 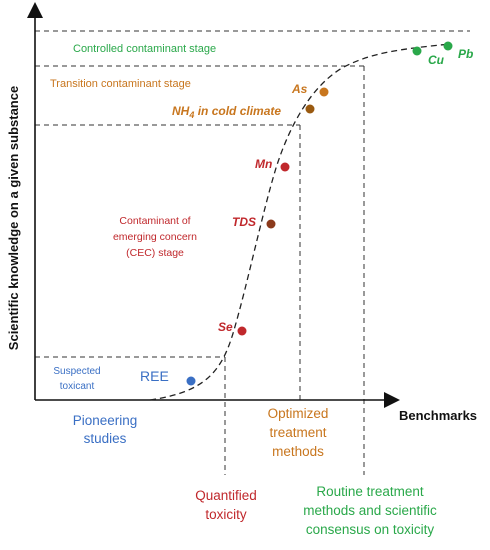 What do you see at coordinates (263, 164) in the screenshot?
I see `label-mn: Mn` at bounding box center [263, 164].